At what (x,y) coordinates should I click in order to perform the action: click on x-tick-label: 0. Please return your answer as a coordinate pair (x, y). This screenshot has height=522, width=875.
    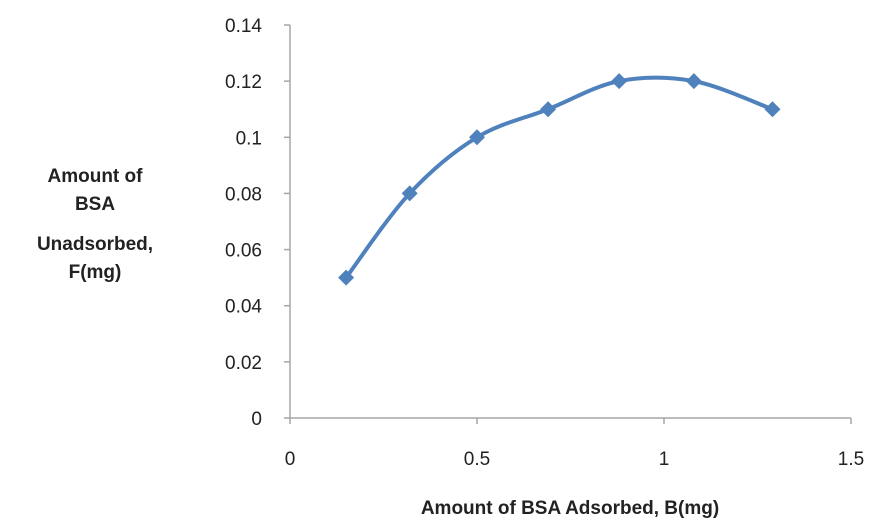
    Looking at the image, I should click on (290, 459).